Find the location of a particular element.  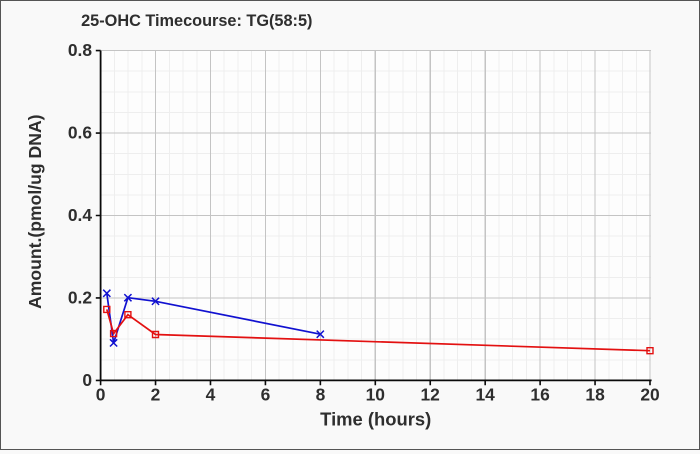

svg-text: 20 is located at coordinates (649, 395).